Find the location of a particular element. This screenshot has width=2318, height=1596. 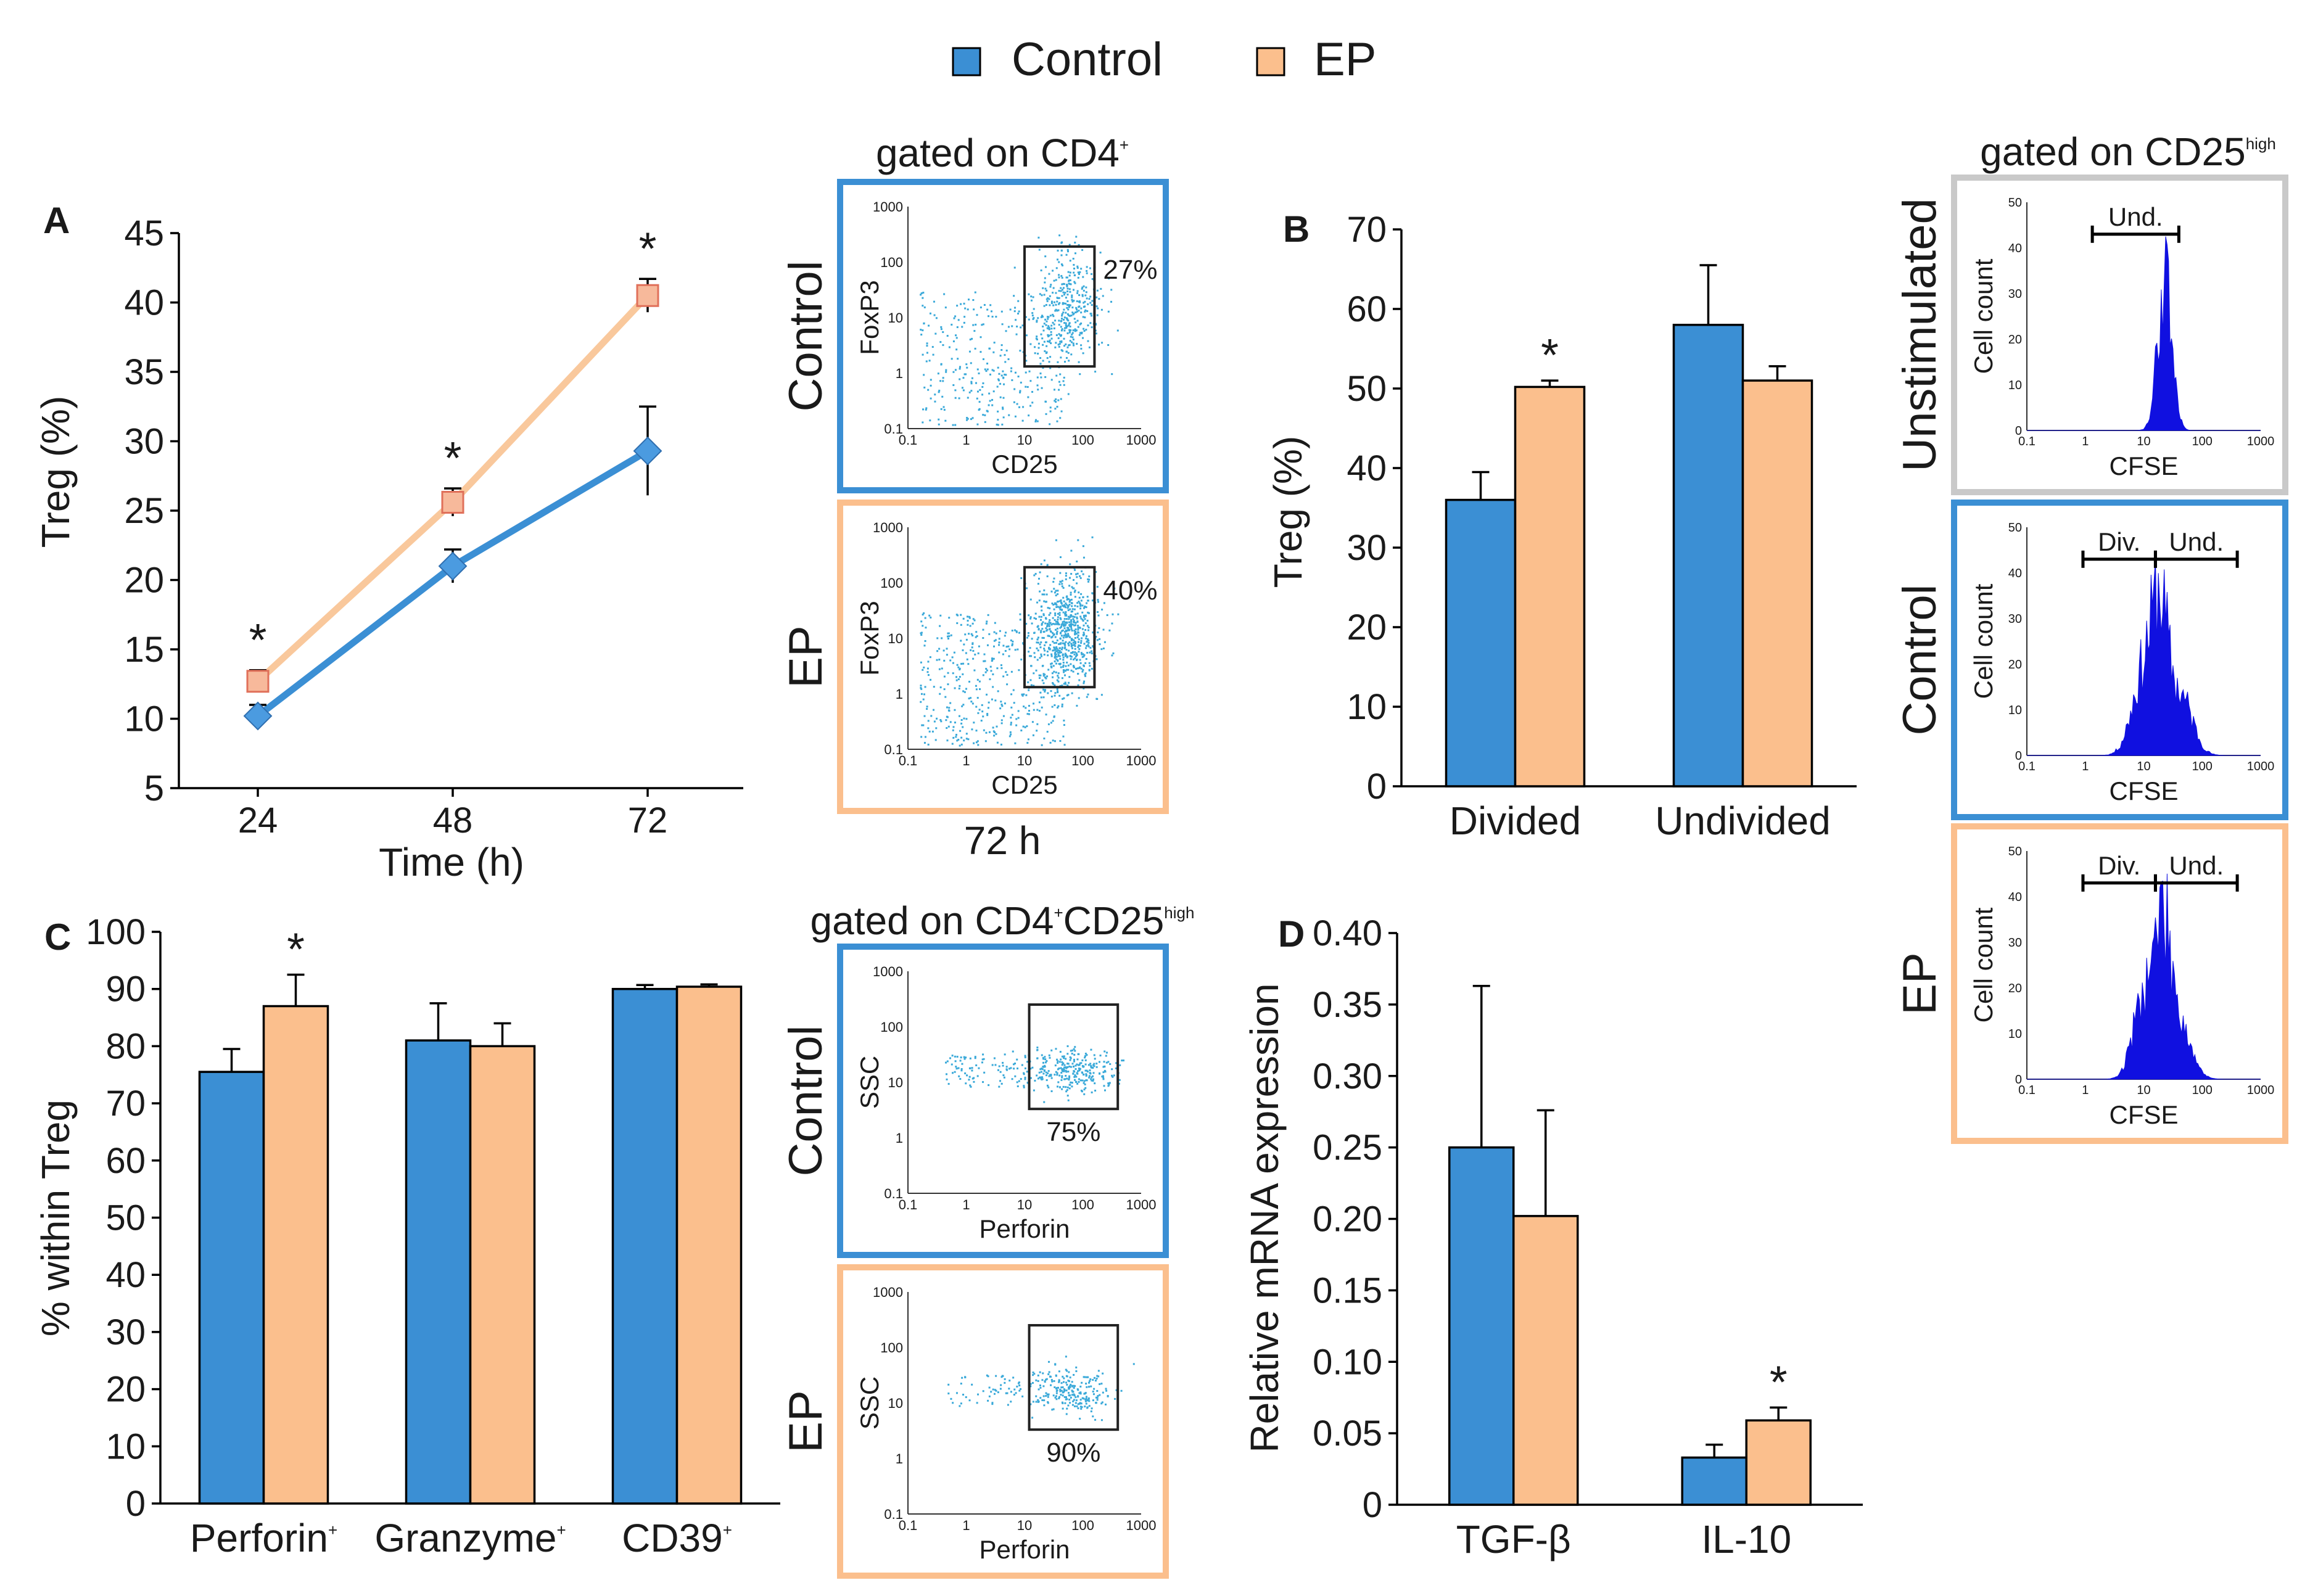

hist-distribution is located at coordinates (2144, 976).